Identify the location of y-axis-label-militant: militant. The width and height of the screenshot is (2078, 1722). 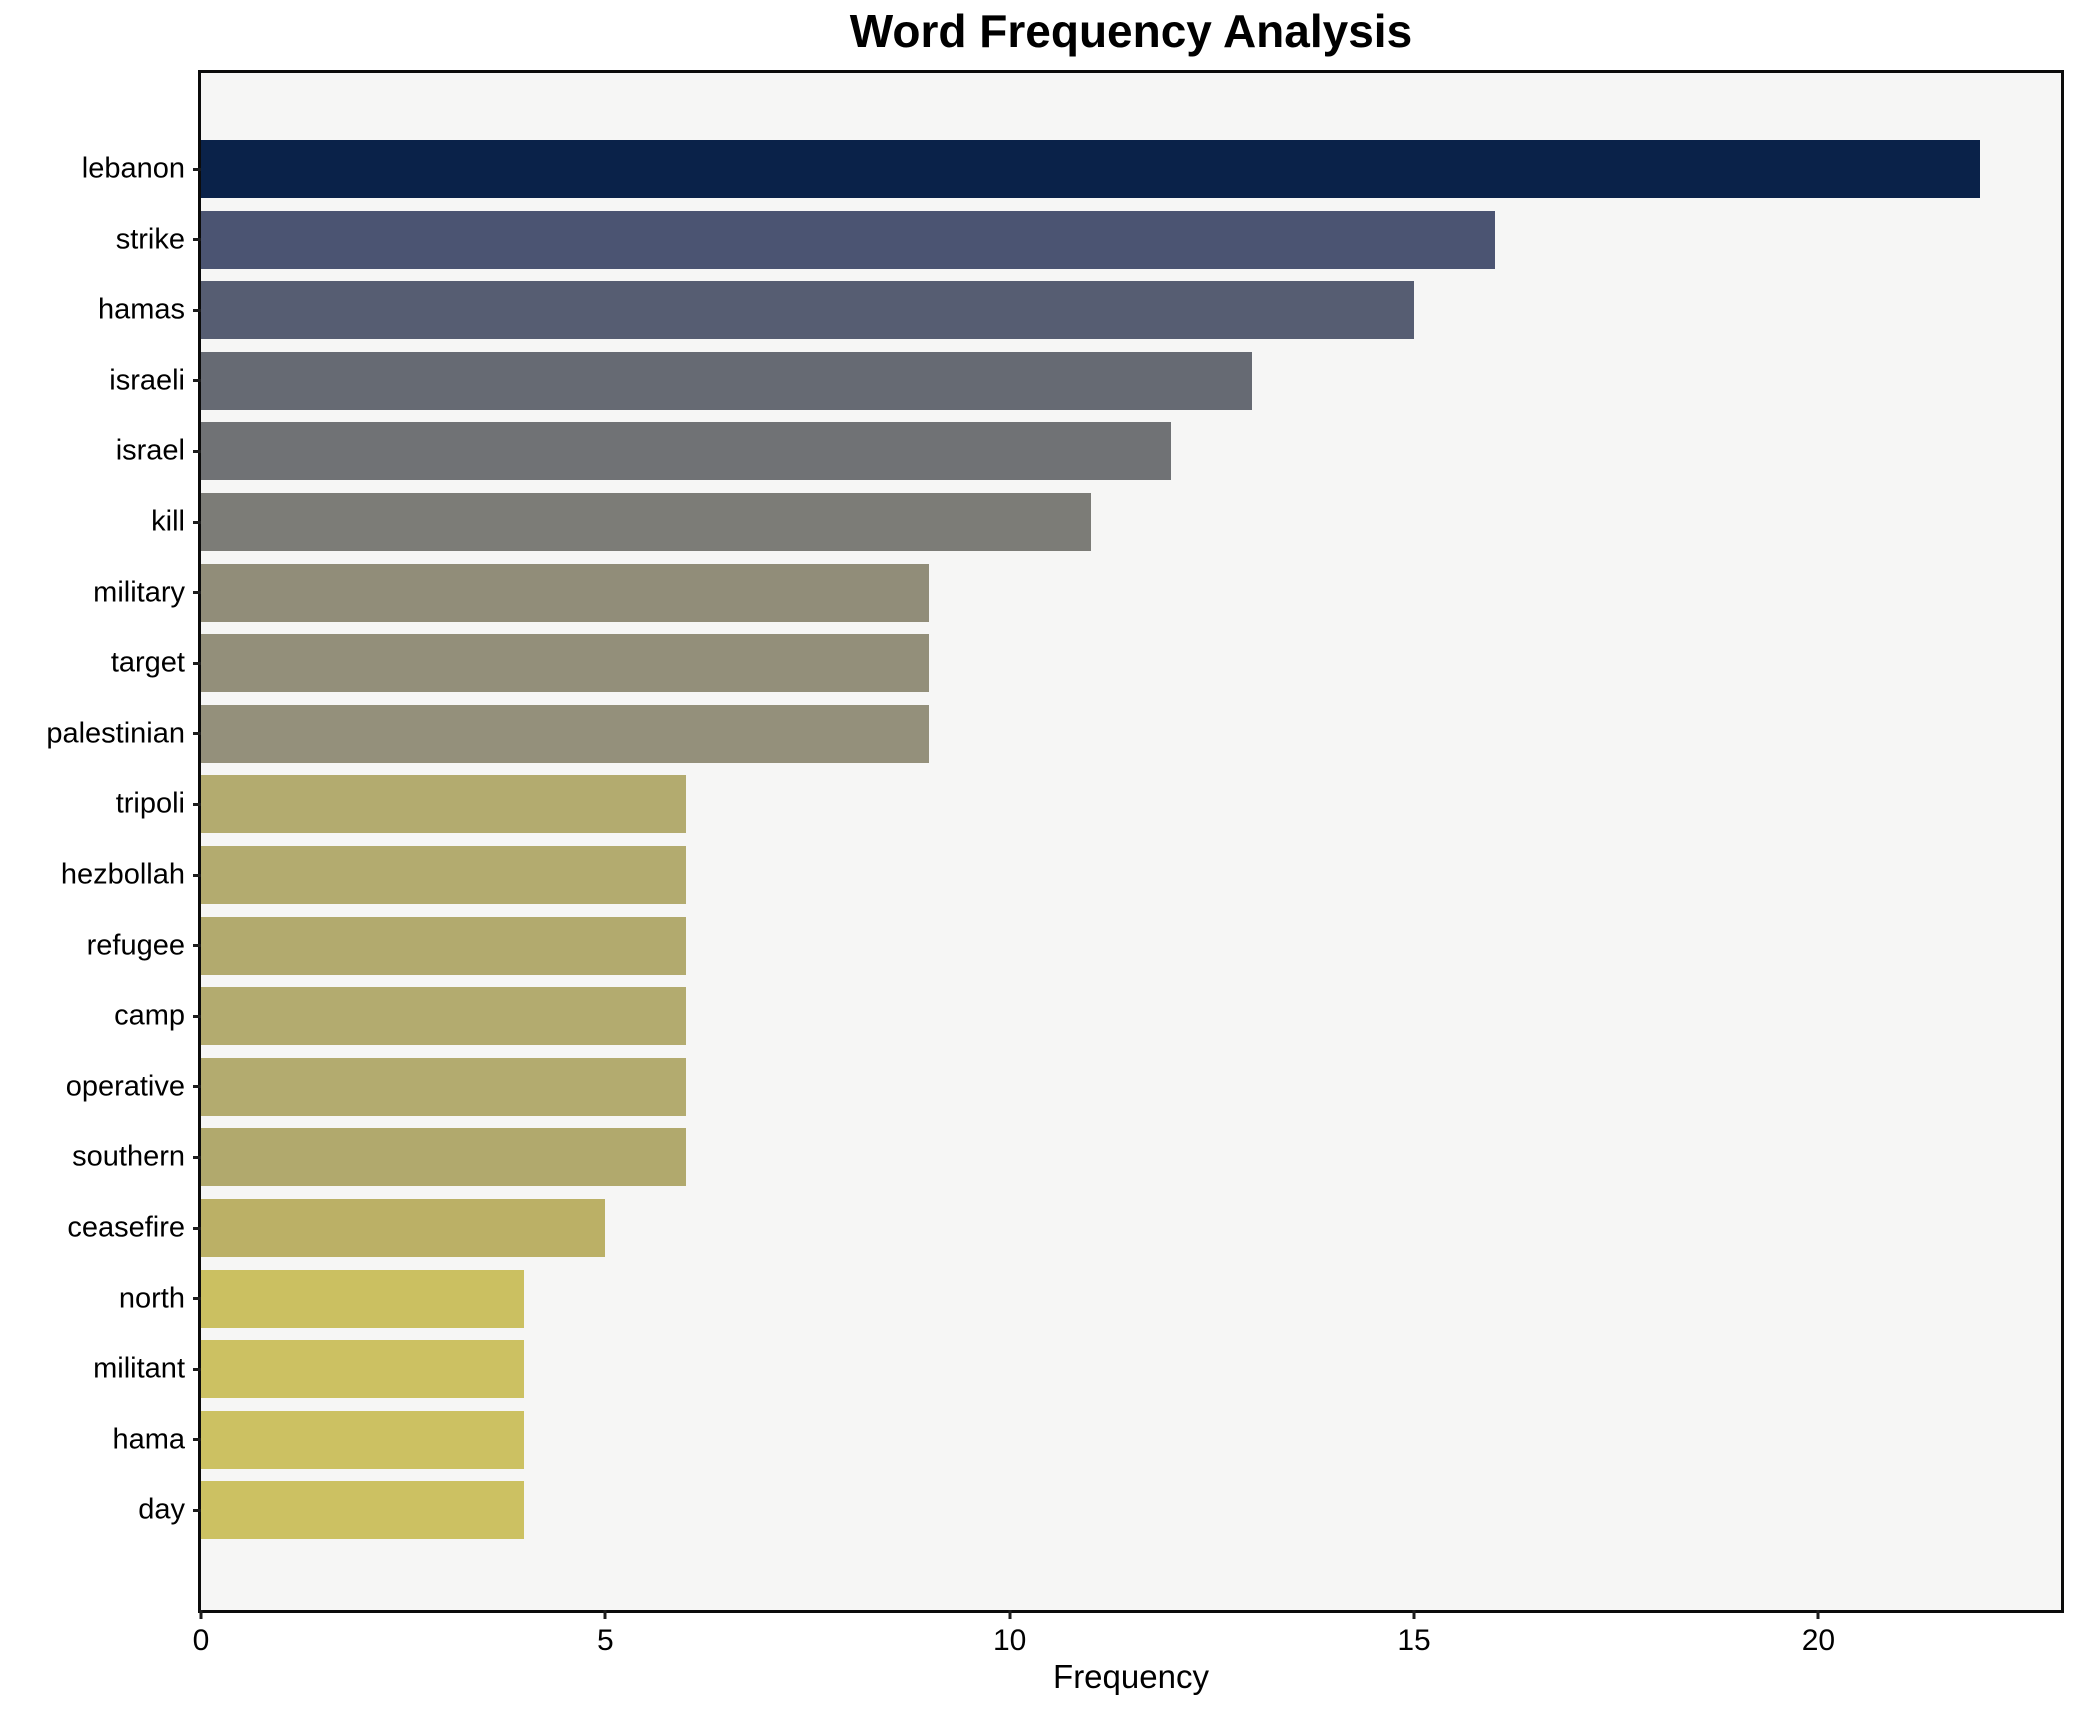
(139, 1368).